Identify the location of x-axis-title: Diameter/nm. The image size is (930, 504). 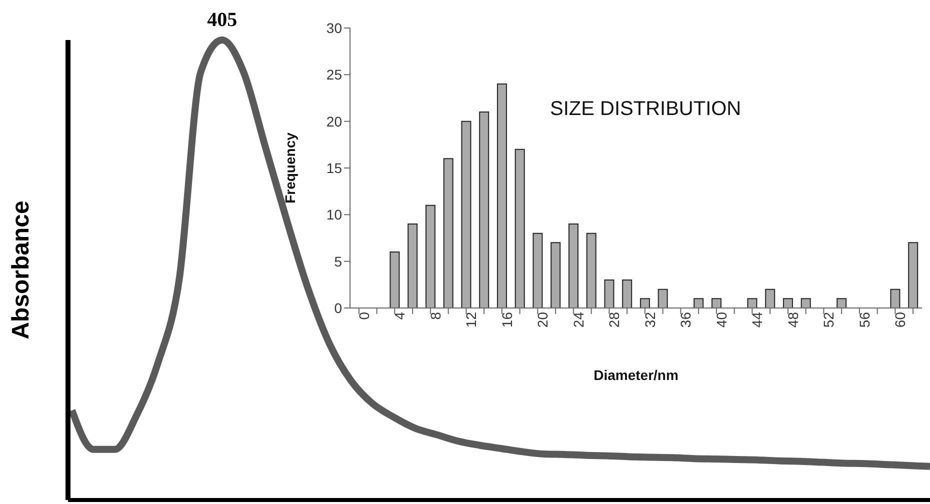
(636, 375).